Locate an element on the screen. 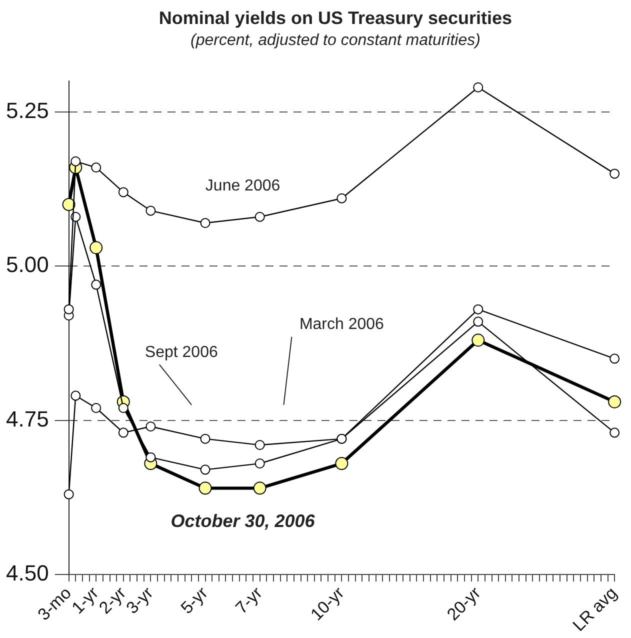  x-tick-label: 5-yr is located at coordinates (194, 600).